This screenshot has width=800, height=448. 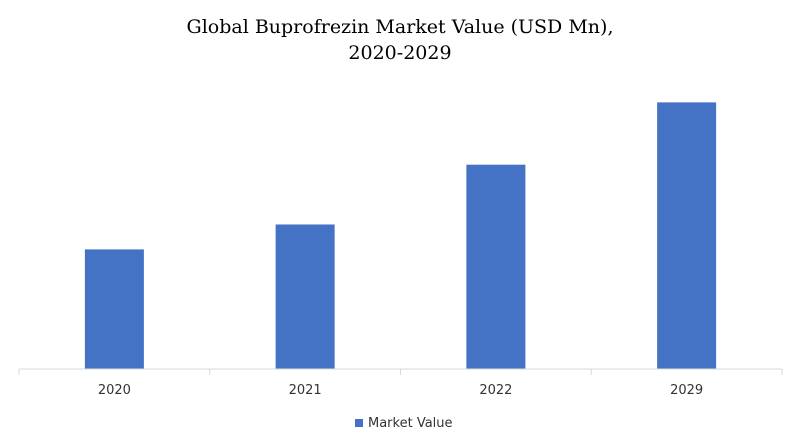 What do you see at coordinates (686, 390) in the screenshot?
I see `x-tick-label-2029: 2029` at bounding box center [686, 390].